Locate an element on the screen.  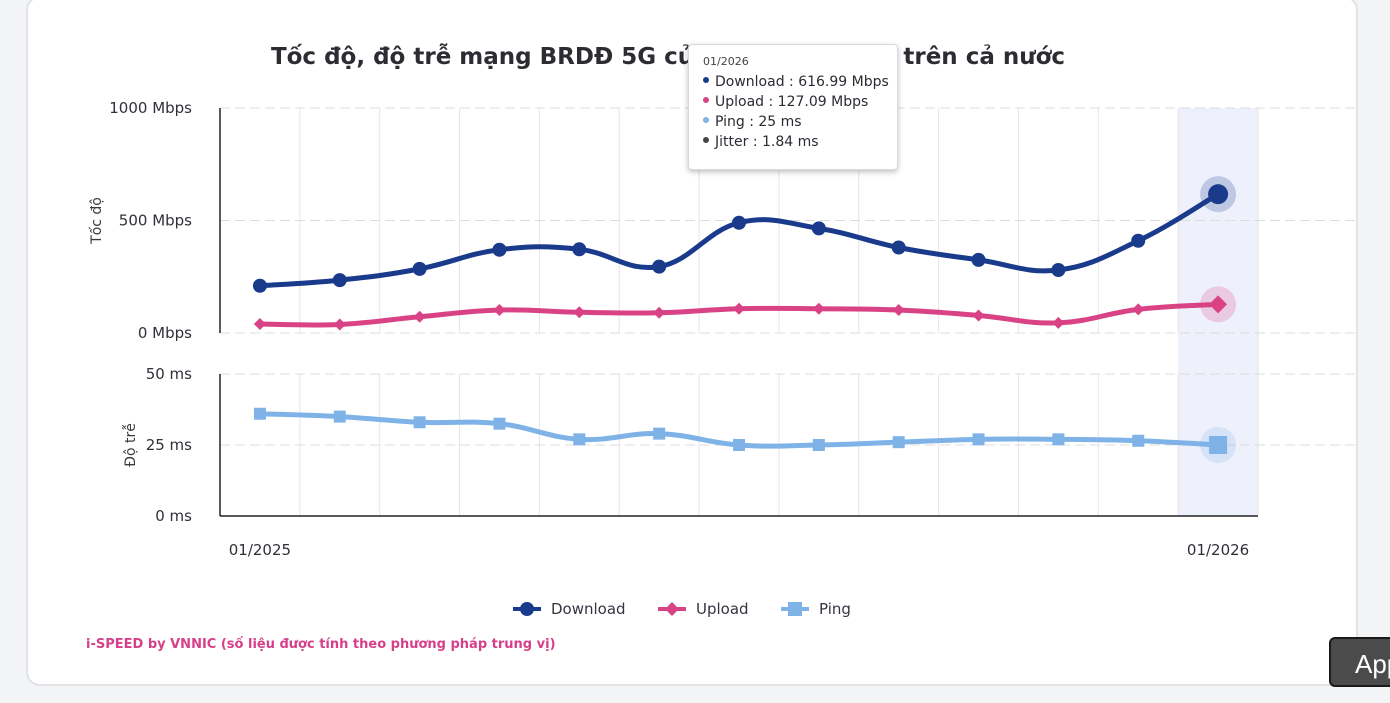
upload-point-highlight is located at coordinates (1218, 304).